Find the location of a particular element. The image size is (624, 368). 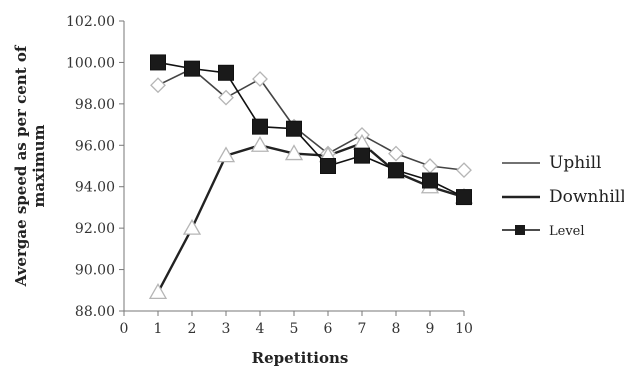

y-tick-label: 102.00 is located at coordinates (90, 22).